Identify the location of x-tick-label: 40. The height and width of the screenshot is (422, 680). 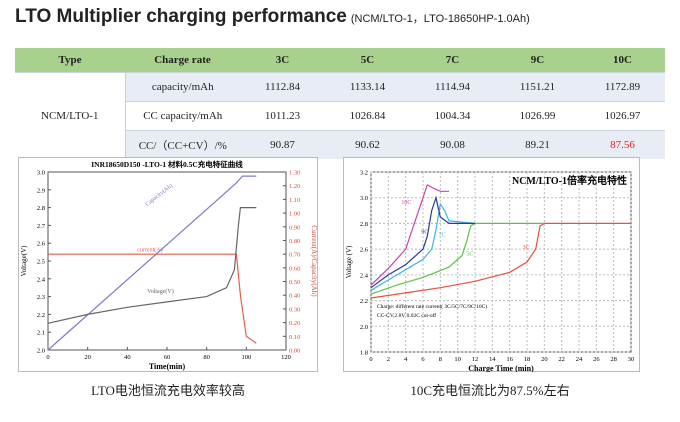
(127, 357).